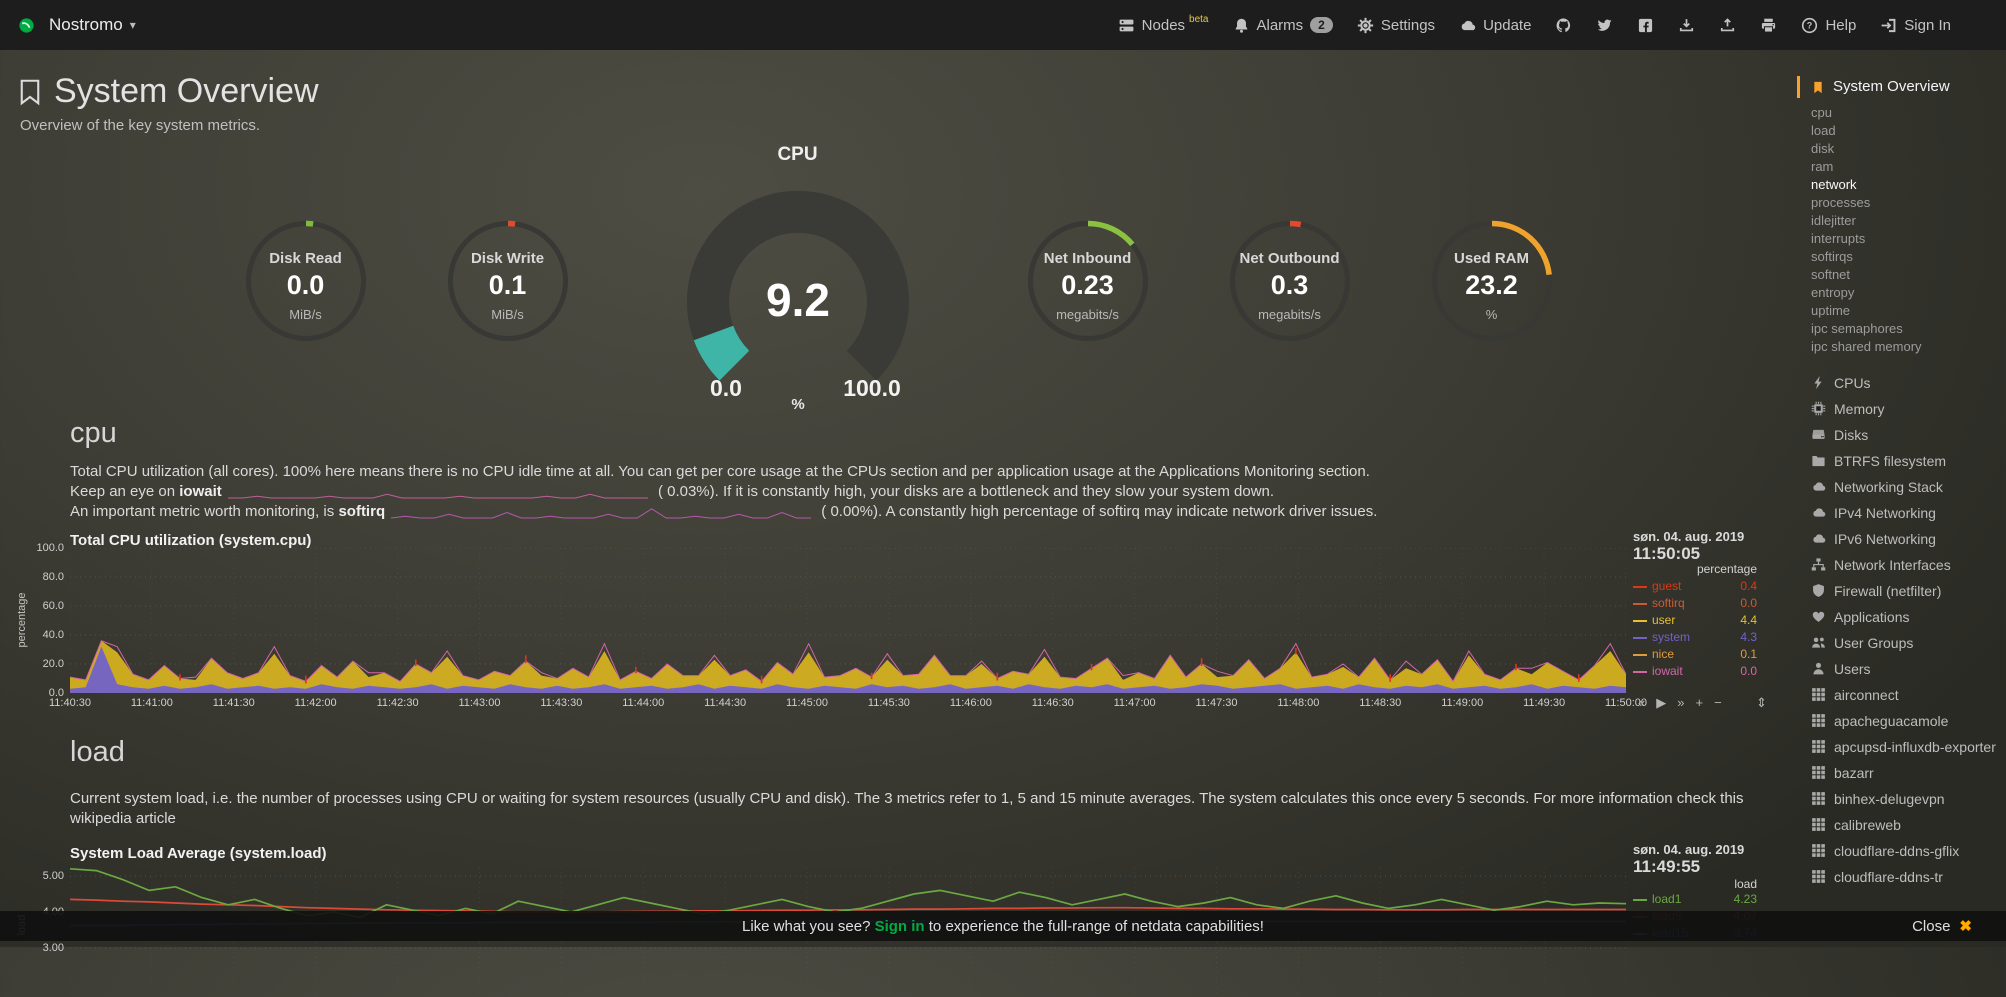 This screenshot has width=2006, height=997. Describe the element at coordinates (1831, 274) in the screenshot. I see `sidebar-subitem-softnet: softnet` at that location.